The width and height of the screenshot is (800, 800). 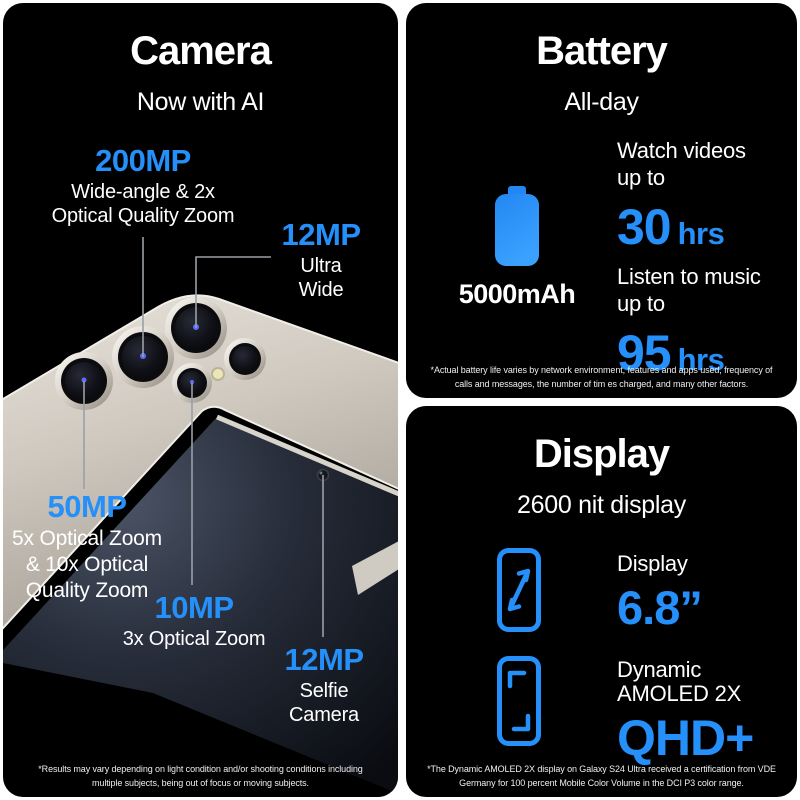 I want to click on display-resolution-value: QHD+, so click(x=685, y=738).